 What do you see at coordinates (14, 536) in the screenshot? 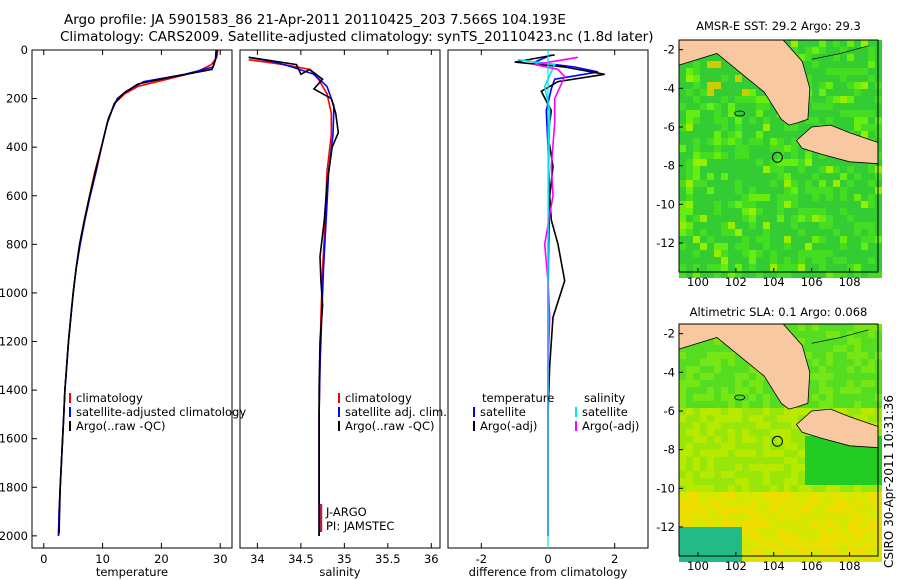
I see `temperature-ytick-label: 2000` at bounding box center [14, 536].